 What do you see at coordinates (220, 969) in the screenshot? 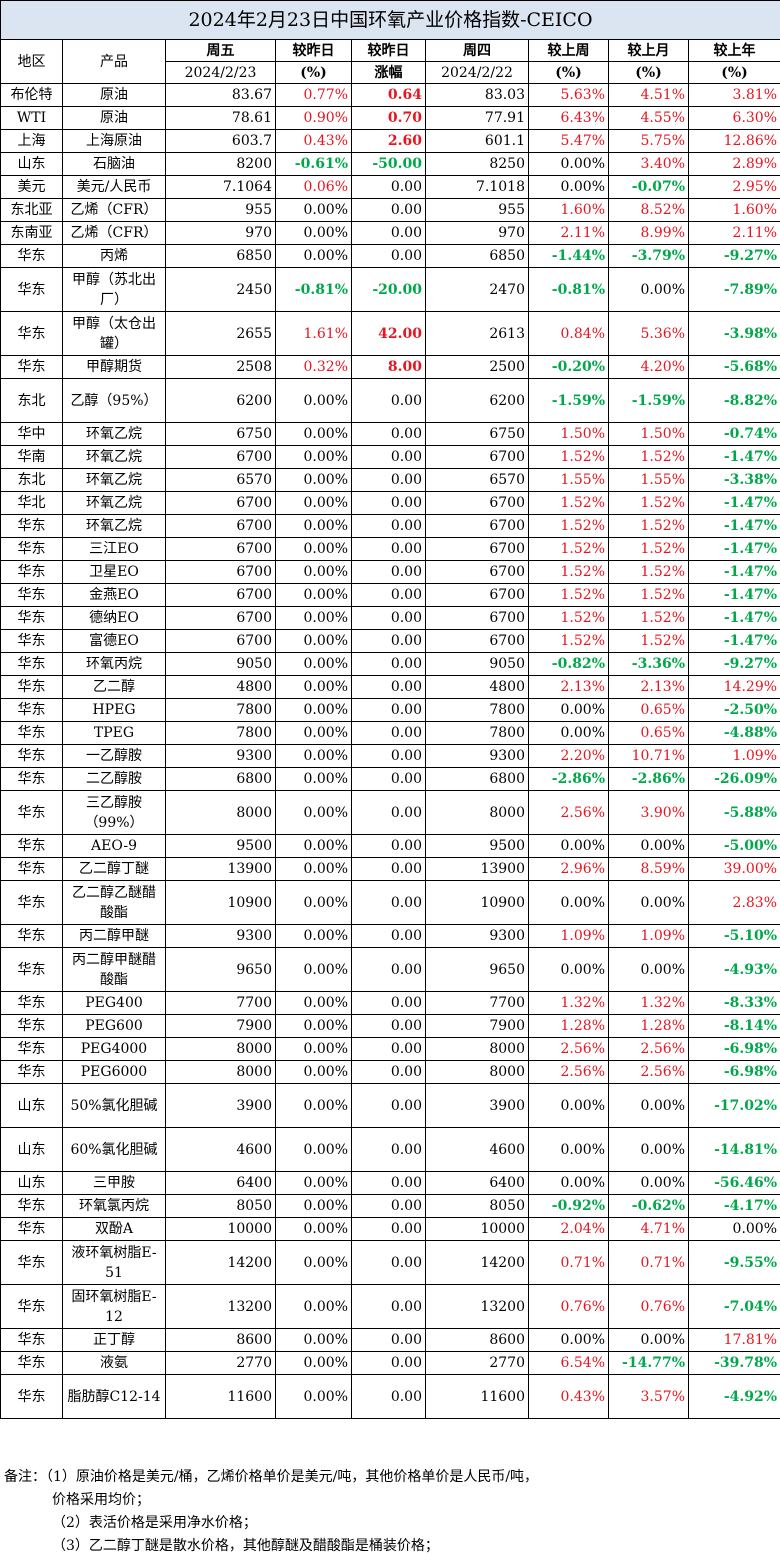
I see `cell-fri-price: 9650` at bounding box center [220, 969].